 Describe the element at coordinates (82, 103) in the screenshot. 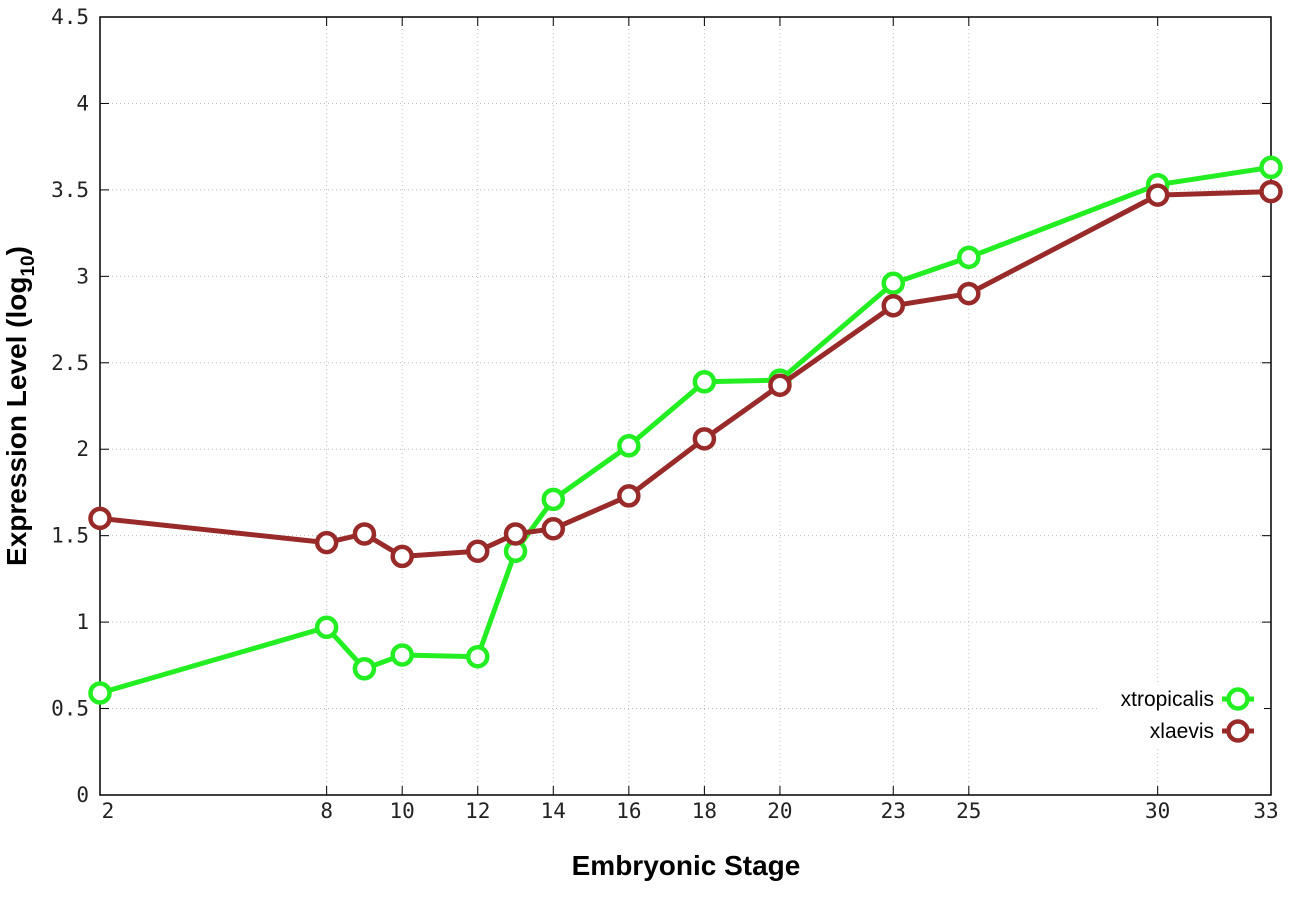

I see `y-tick-label: 4` at that location.